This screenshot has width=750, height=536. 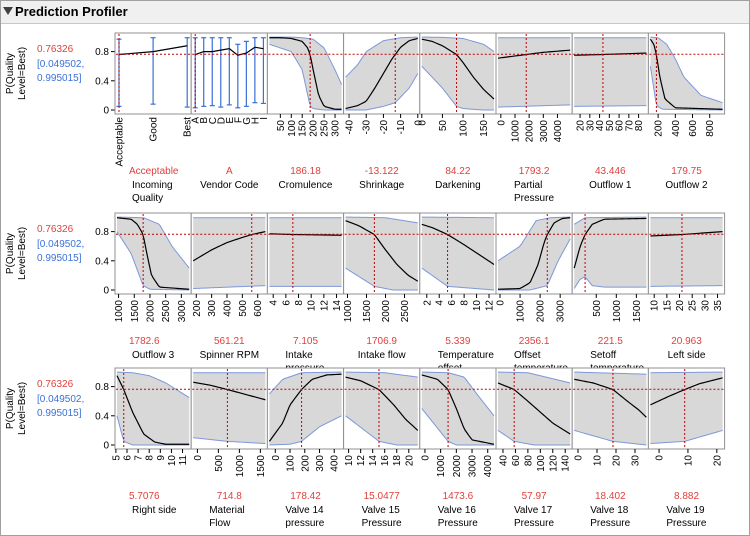 What do you see at coordinates (686, 171) in the screenshot?
I see `factor-current-value: 179.75` at bounding box center [686, 171].